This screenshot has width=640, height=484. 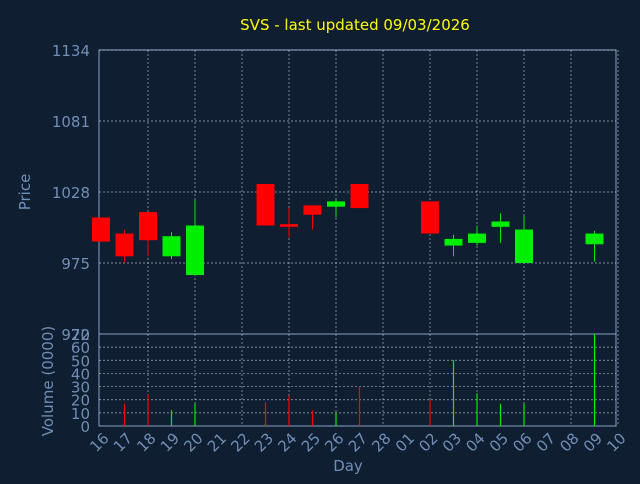 I want to click on x-tick-label: 18, so click(x=146, y=442).